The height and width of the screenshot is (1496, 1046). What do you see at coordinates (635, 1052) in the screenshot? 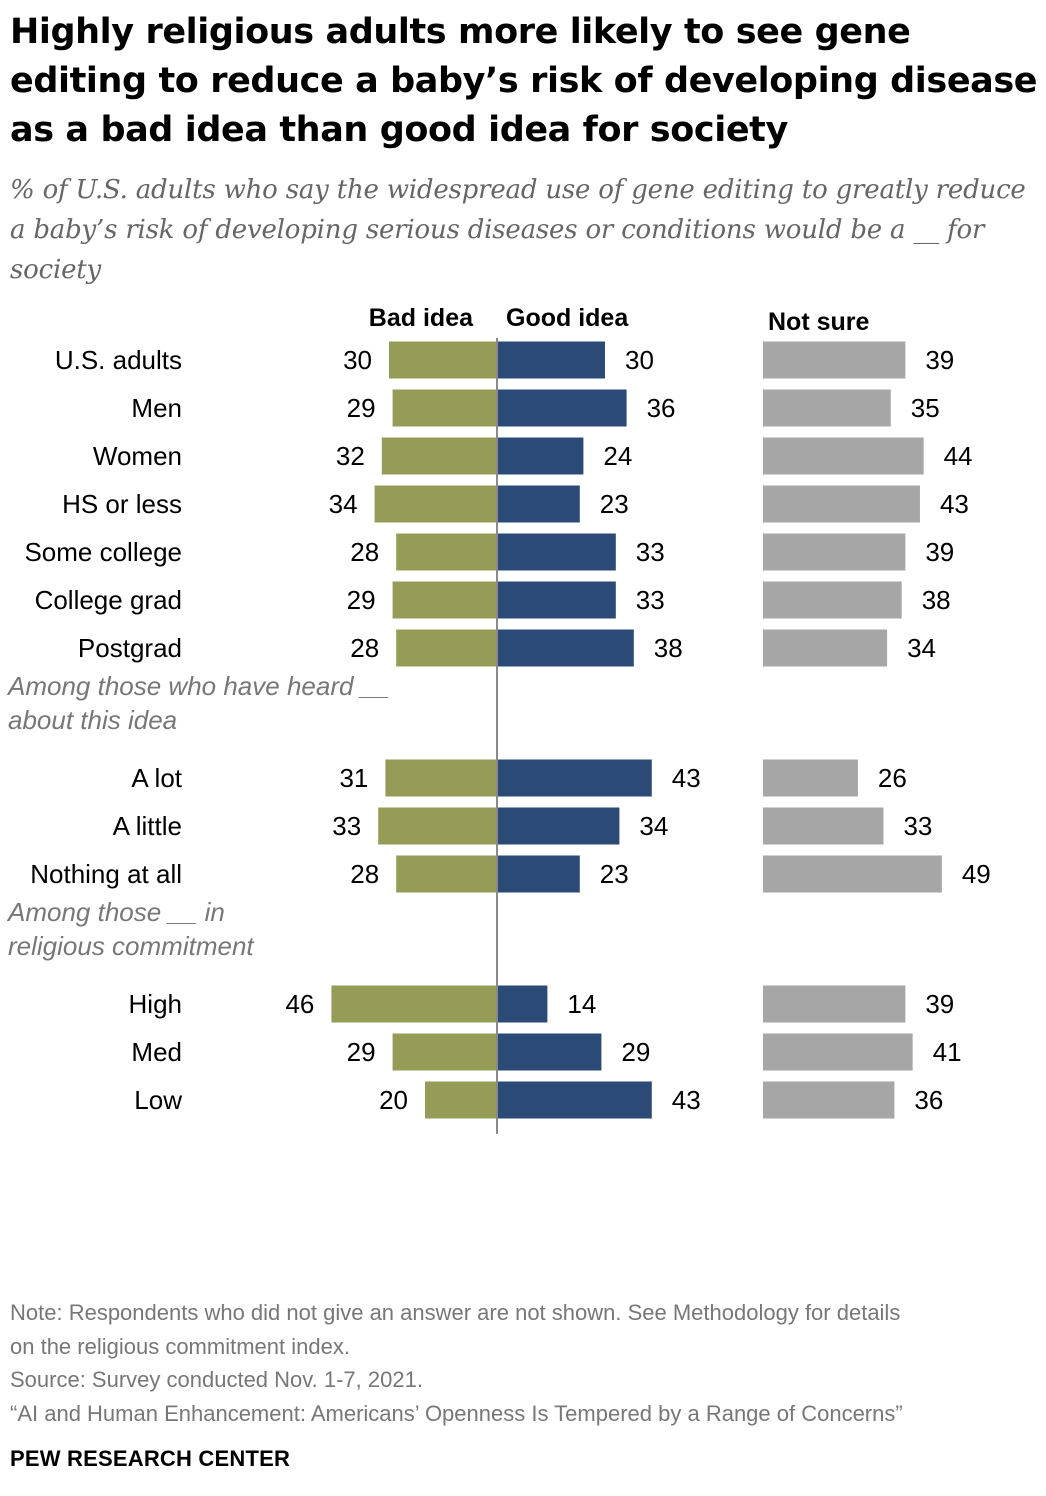
I see `value-good-idea: 29` at bounding box center [635, 1052].